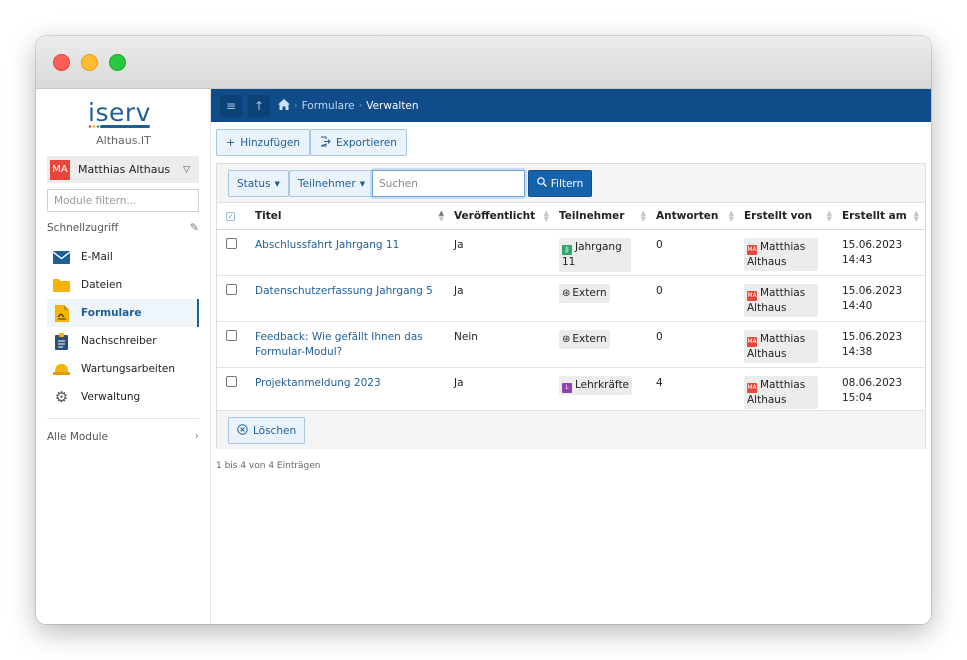 The height and width of the screenshot is (660, 967). I want to click on filter-button: Filtern, so click(560, 183).